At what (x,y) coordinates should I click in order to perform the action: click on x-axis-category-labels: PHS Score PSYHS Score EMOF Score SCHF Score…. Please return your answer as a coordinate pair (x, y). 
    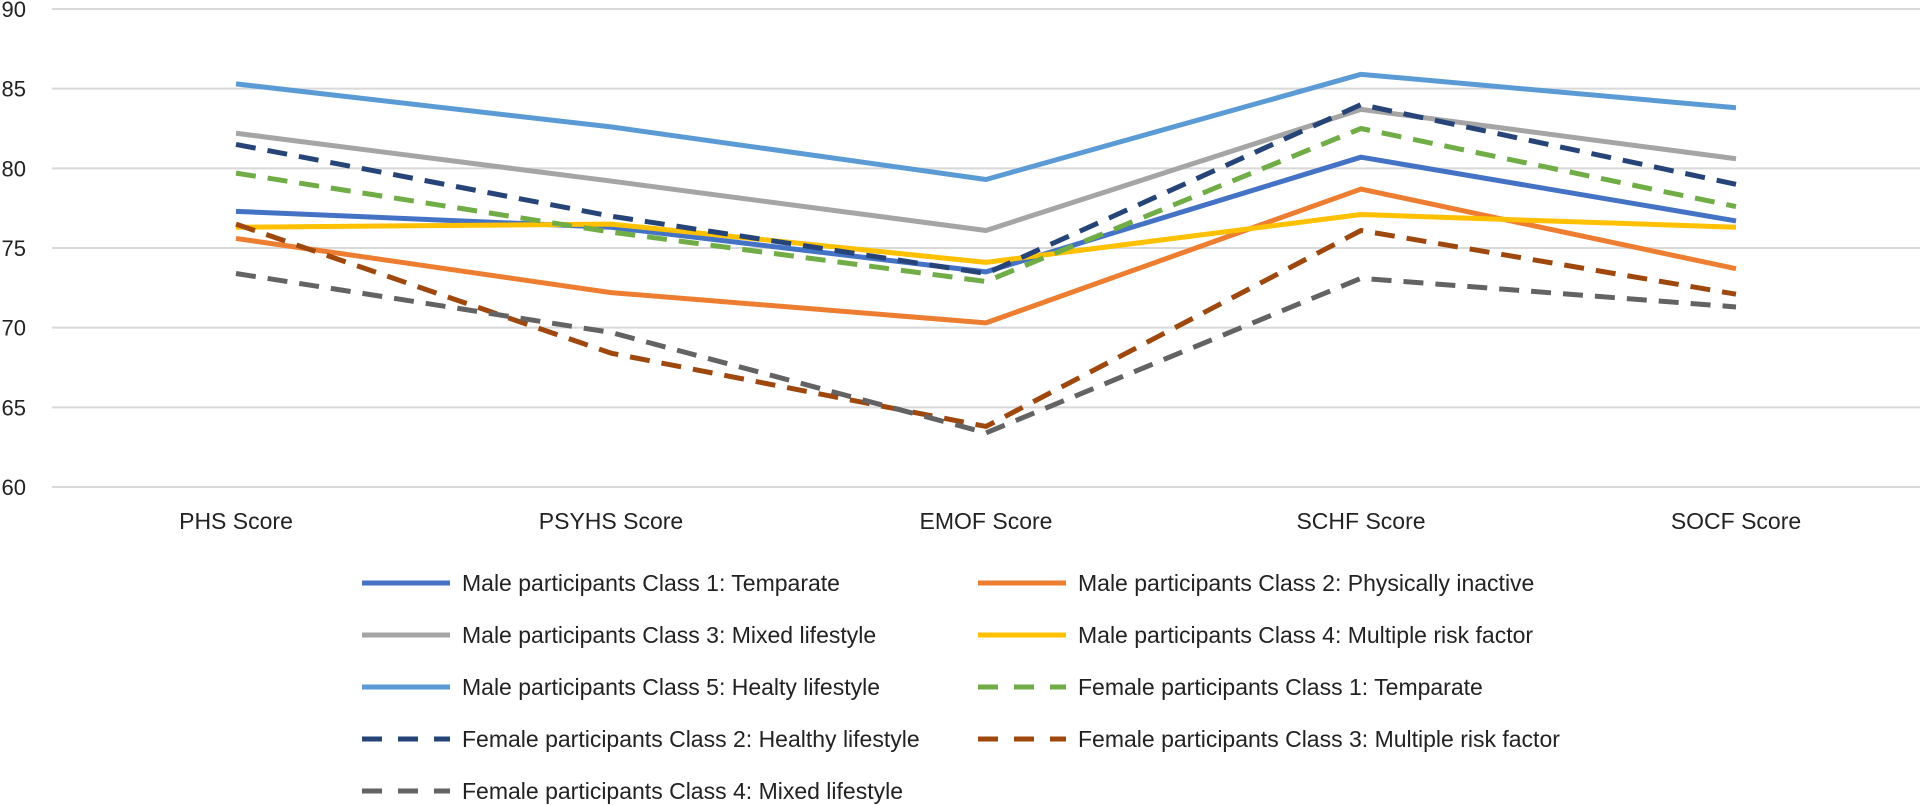
    Looking at the image, I should click on (990, 521).